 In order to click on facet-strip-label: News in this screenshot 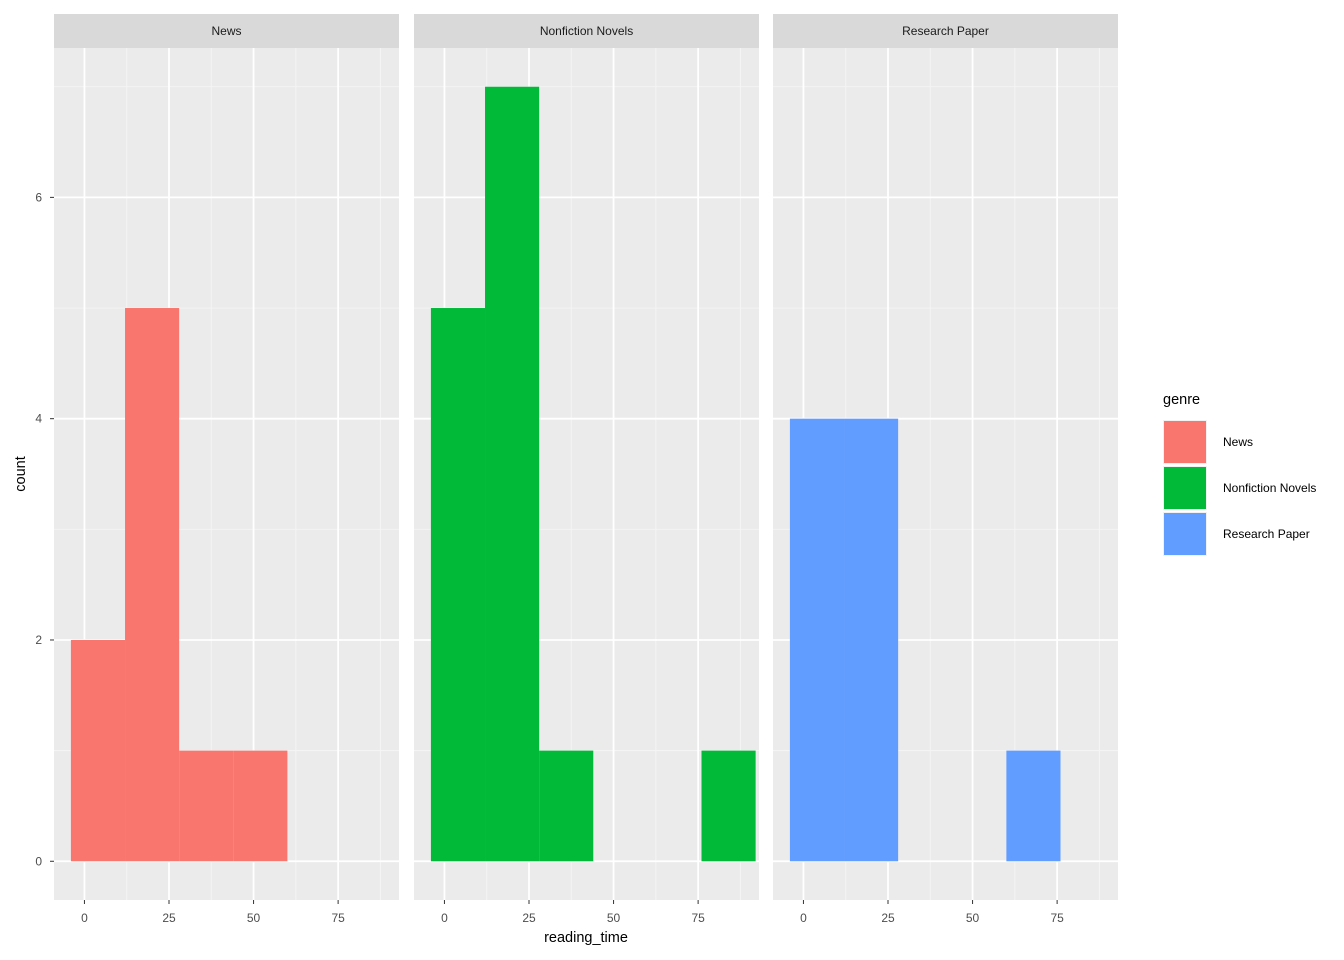, I will do `click(226, 31)`.